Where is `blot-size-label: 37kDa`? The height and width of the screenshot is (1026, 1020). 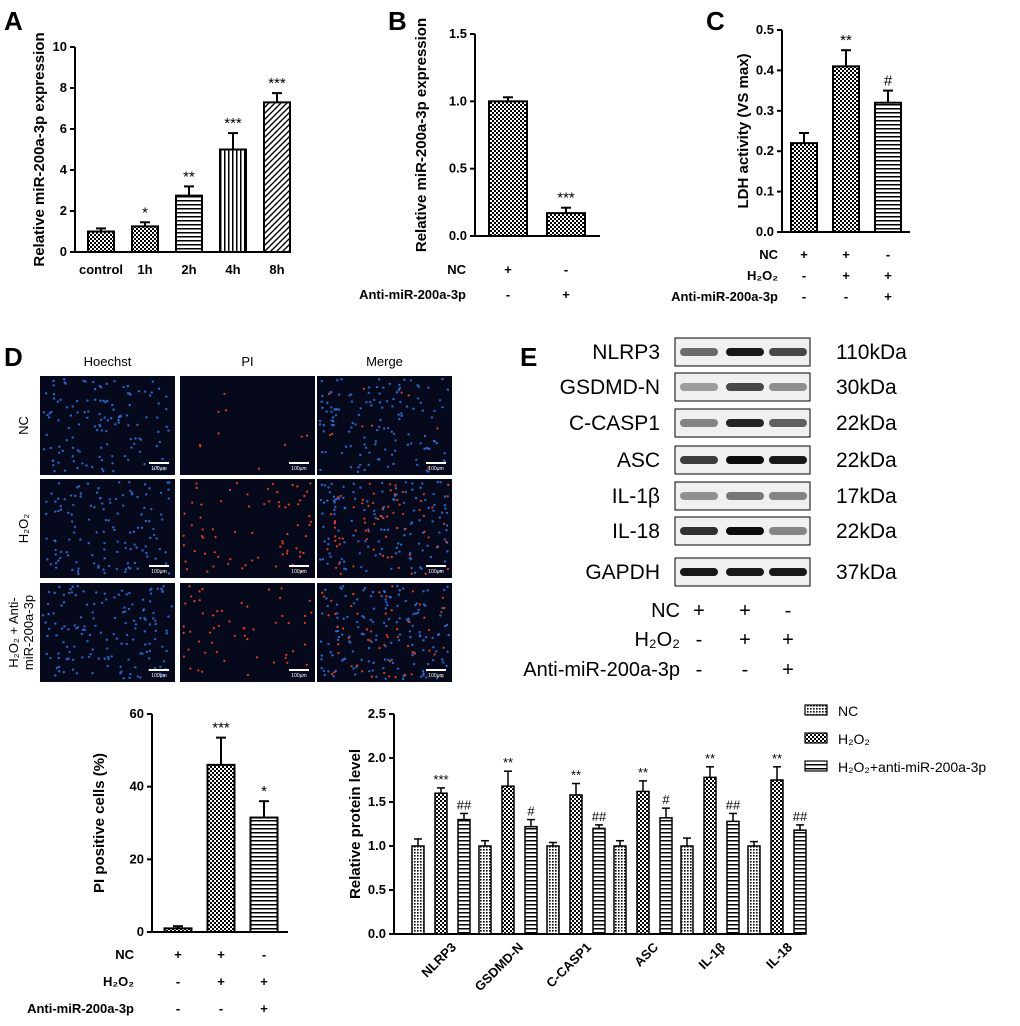 blot-size-label: 37kDa is located at coordinates (866, 572).